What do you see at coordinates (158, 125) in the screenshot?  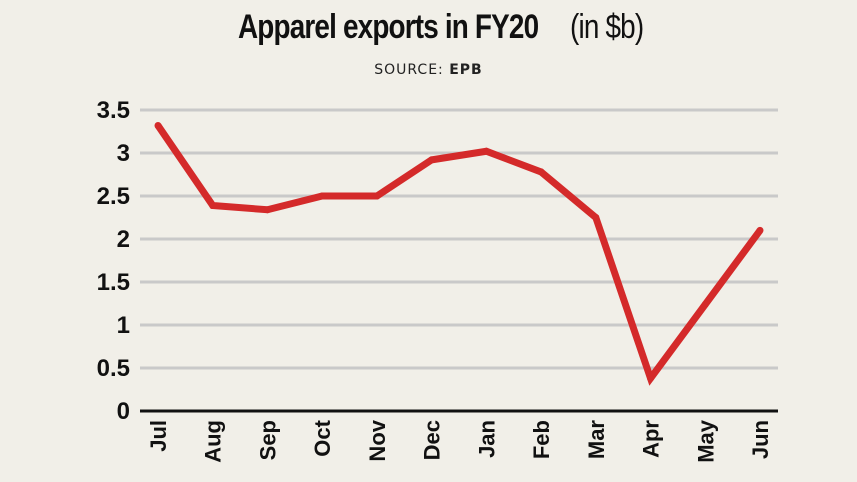 I see `data-point-jul` at bounding box center [158, 125].